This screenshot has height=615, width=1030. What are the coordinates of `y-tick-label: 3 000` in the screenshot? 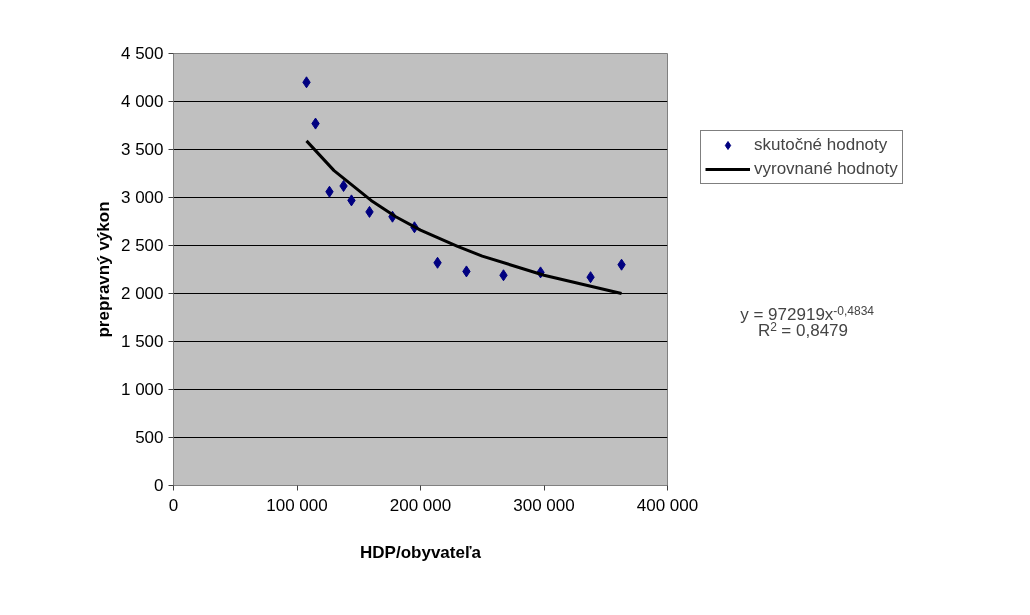 It's located at (142, 197).